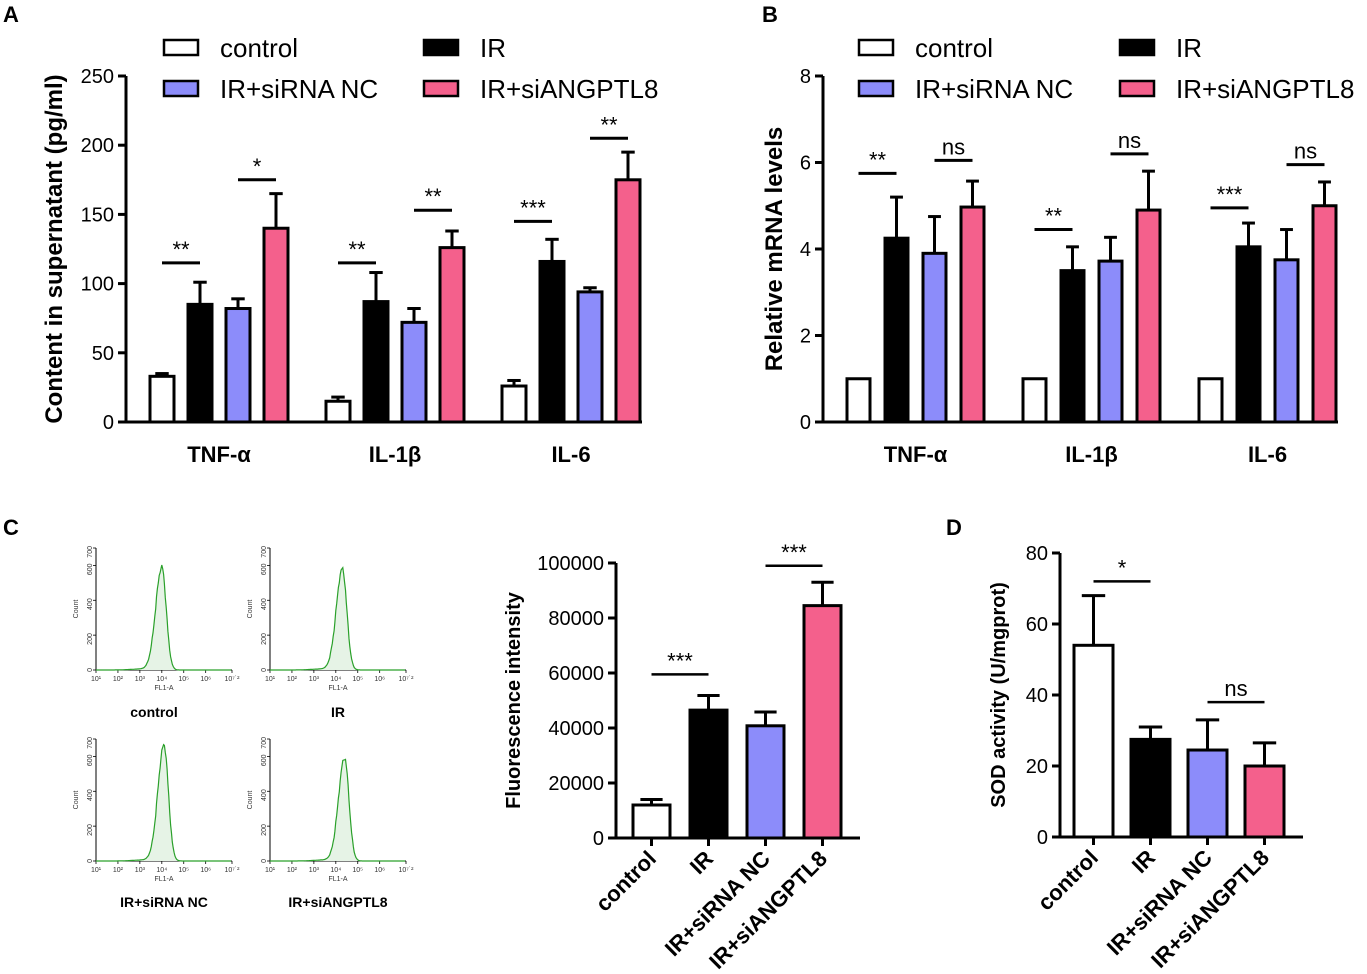 The height and width of the screenshot is (974, 1367). What do you see at coordinates (626, 881) in the screenshot?
I see `x-category-label: control` at bounding box center [626, 881].